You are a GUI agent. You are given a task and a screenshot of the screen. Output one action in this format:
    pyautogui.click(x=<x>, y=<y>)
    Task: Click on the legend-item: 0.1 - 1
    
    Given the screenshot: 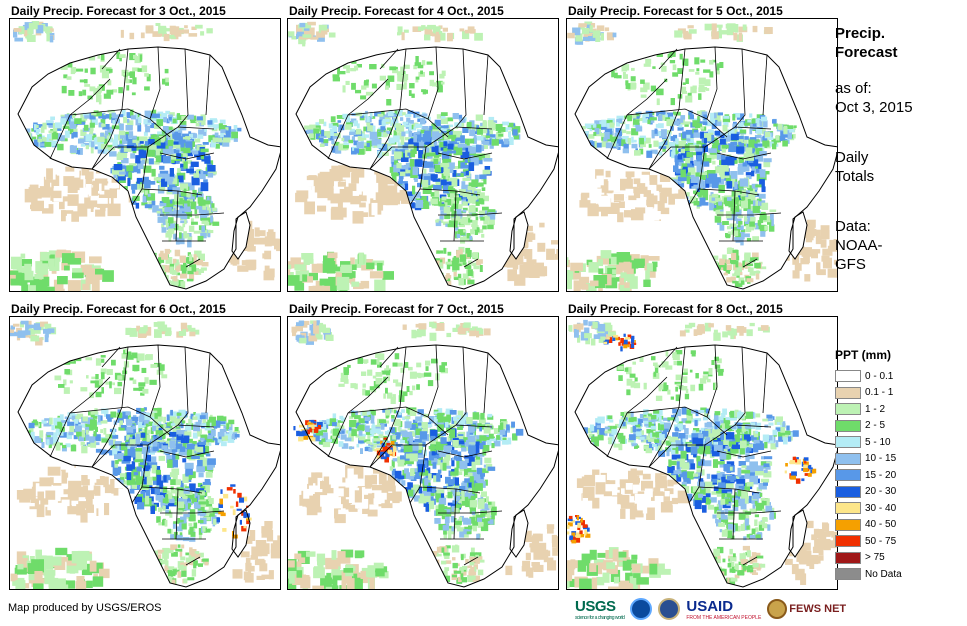 What is the action you would take?
    pyautogui.click(x=868, y=393)
    